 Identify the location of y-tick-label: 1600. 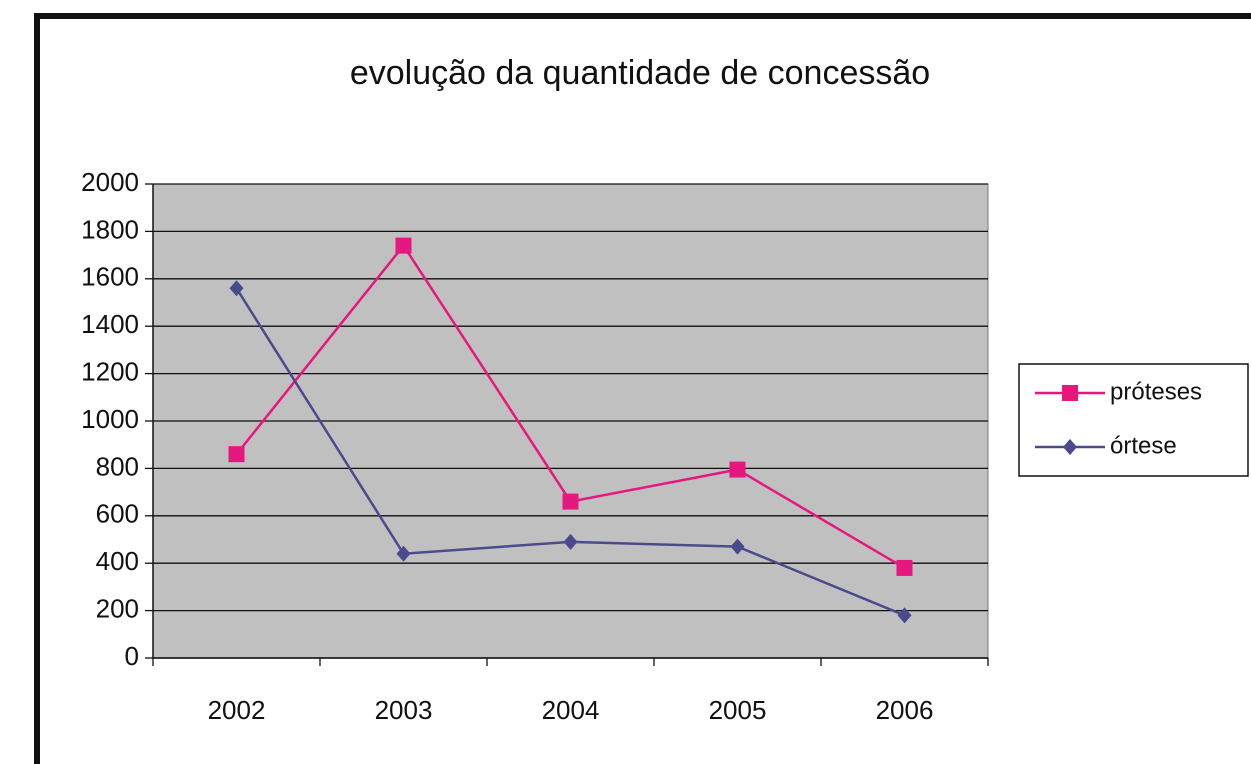
(110, 277).